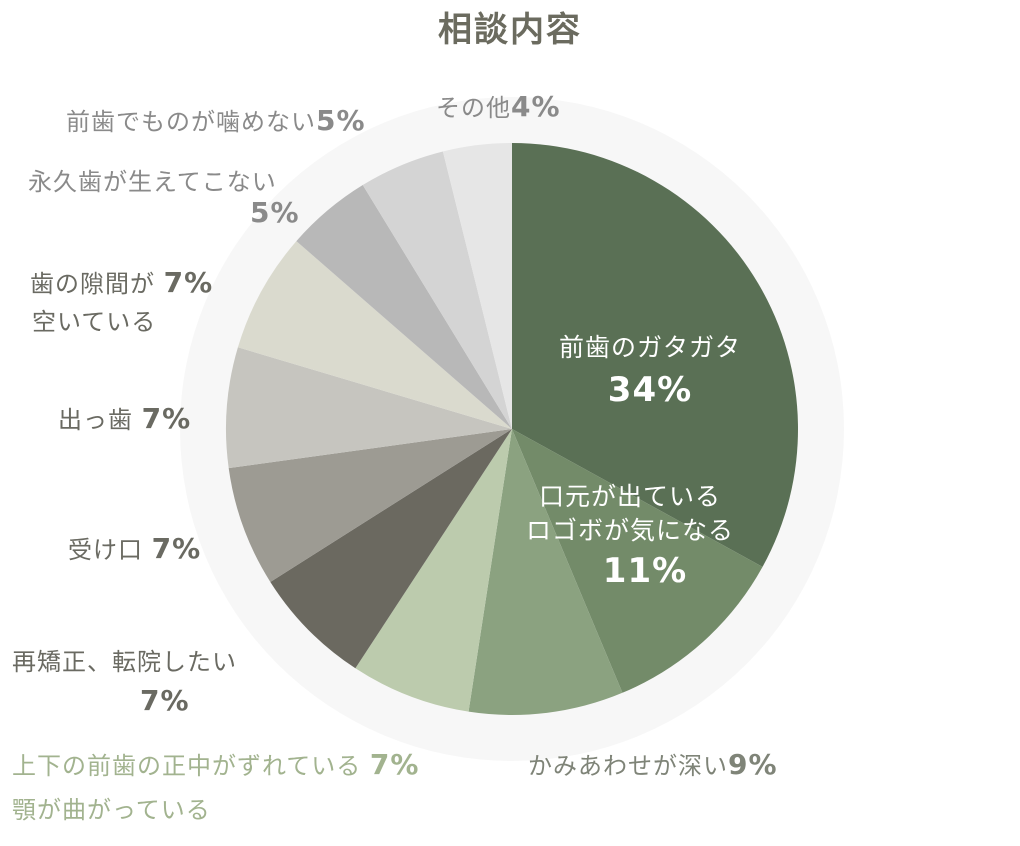 The width and height of the screenshot is (1020, 846). Describe the element at coordinates (111, 810) in the screenshot. I see `label-midline-line2: 顎が曲がっている` at that location.